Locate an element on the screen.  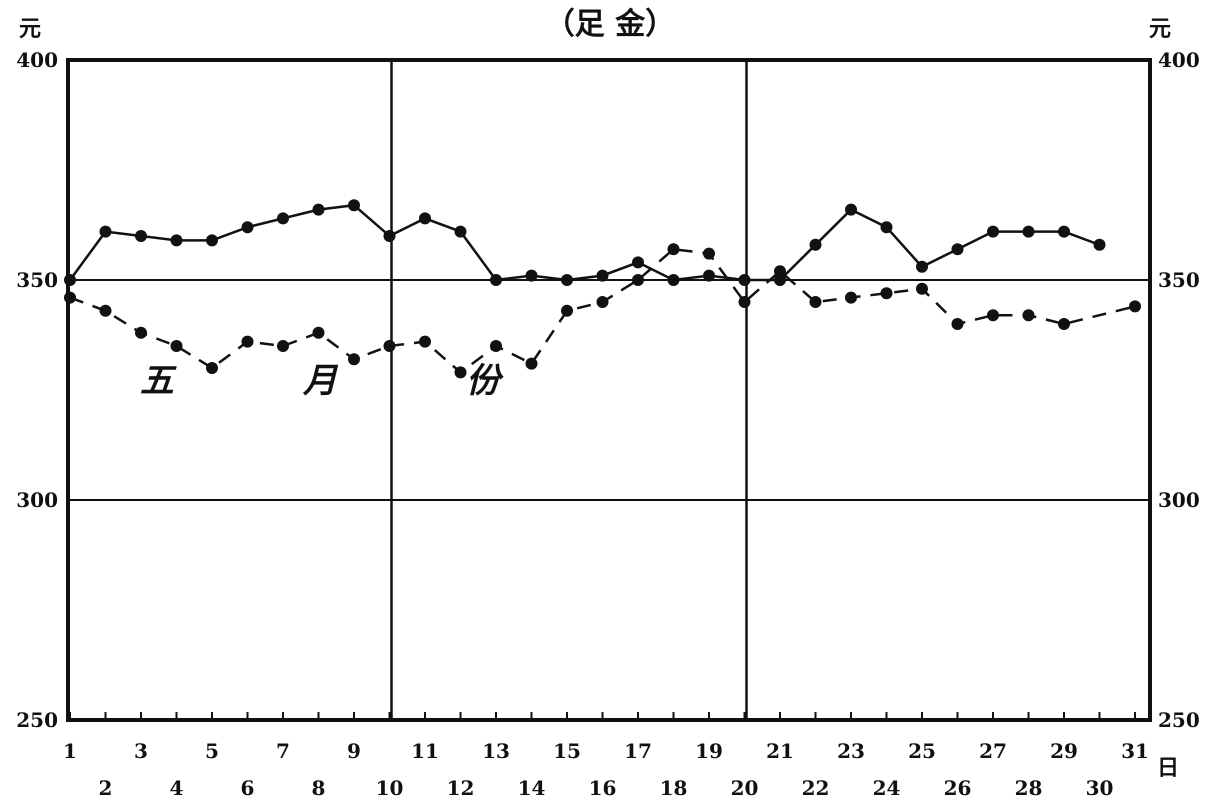
y-tick-left-300: 300 is located at coordinates (37, 500).